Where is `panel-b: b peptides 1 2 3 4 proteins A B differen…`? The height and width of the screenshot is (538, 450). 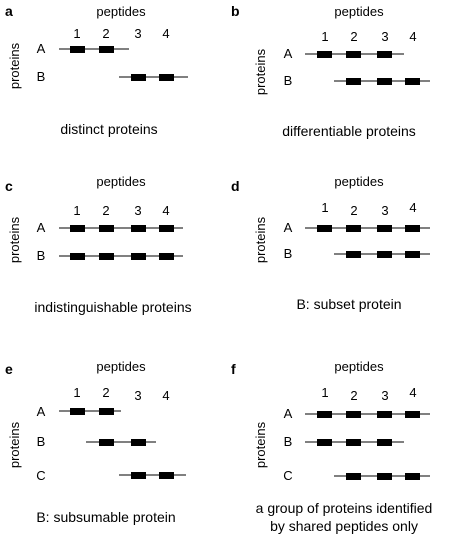
panel-b: b peptides 1 2 3 4 proteins A B differen… is located at coordinates (330, 71).